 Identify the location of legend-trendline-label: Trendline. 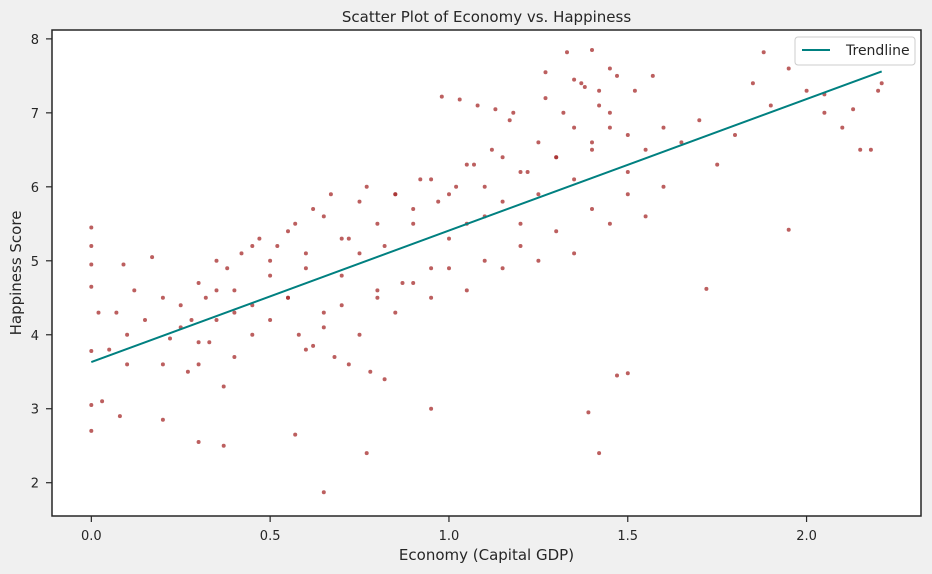
(877, 51).